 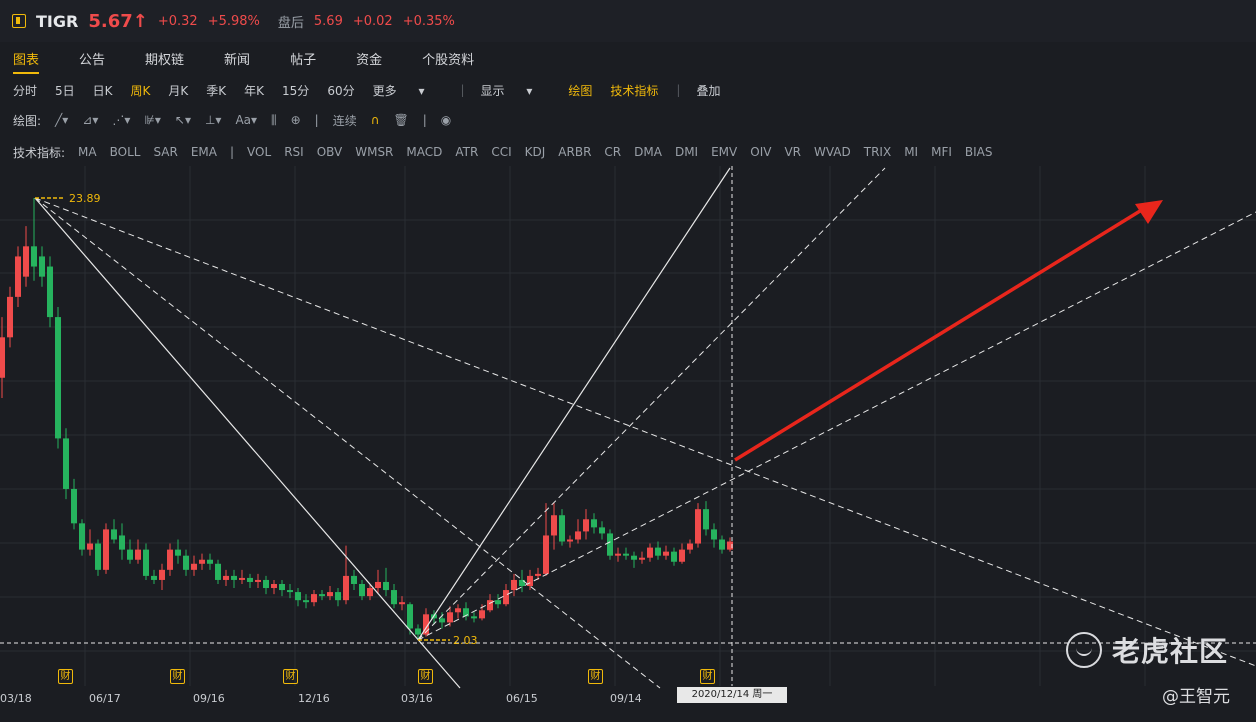 I want to click on indicator-rsi: RSI, so click(x=294, y=152).